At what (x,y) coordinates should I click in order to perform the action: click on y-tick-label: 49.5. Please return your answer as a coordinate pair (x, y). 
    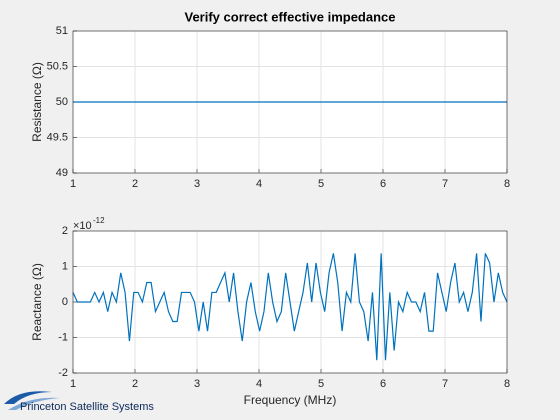
    Looking at the image, I should click on (57, 137).